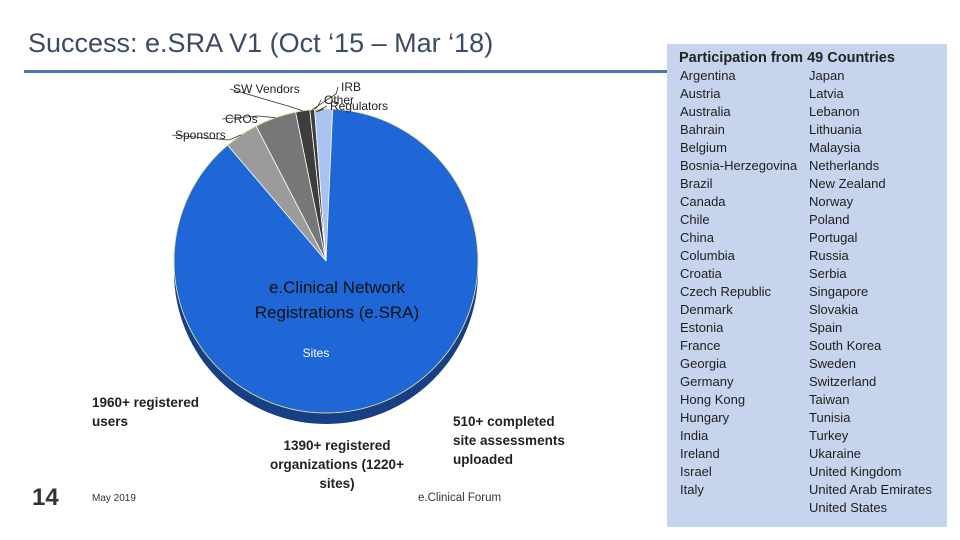  I want to click on country-item: Germany, so click(707, 381).